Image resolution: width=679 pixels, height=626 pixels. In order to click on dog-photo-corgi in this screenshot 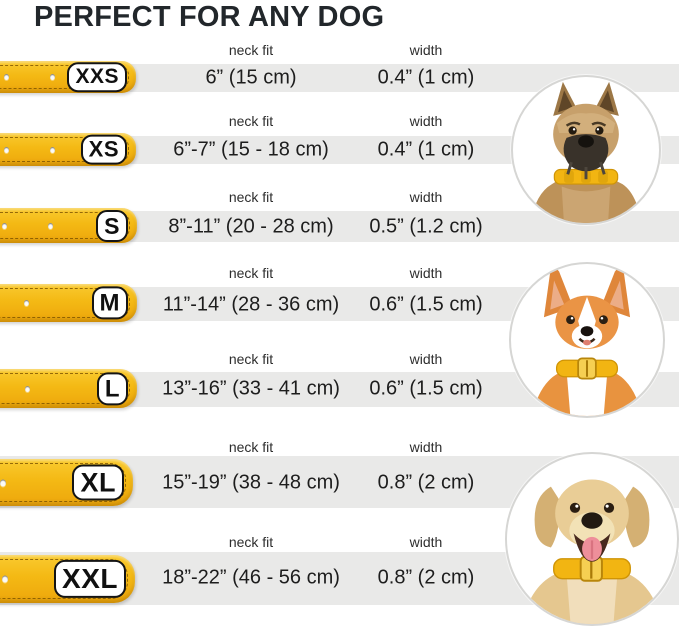, I will do `click(587, 340)`.